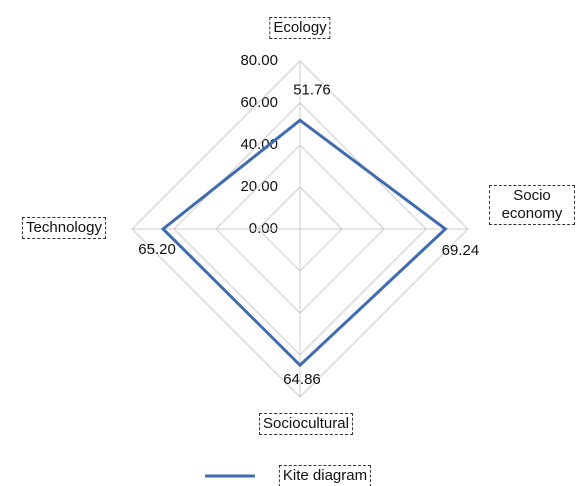  I want to click on category-label: Ecology, so click(300, 28).